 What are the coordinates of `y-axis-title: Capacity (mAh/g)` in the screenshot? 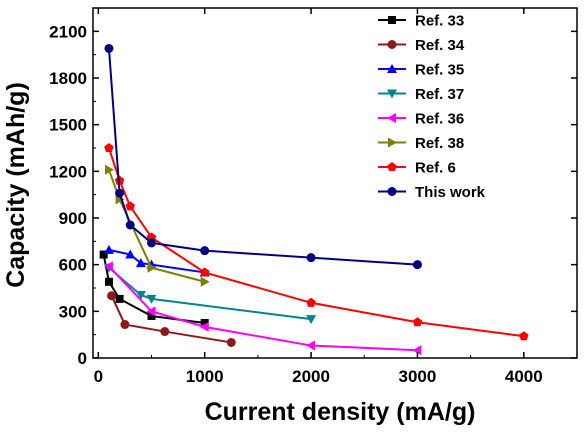 It's located at (16, 185).